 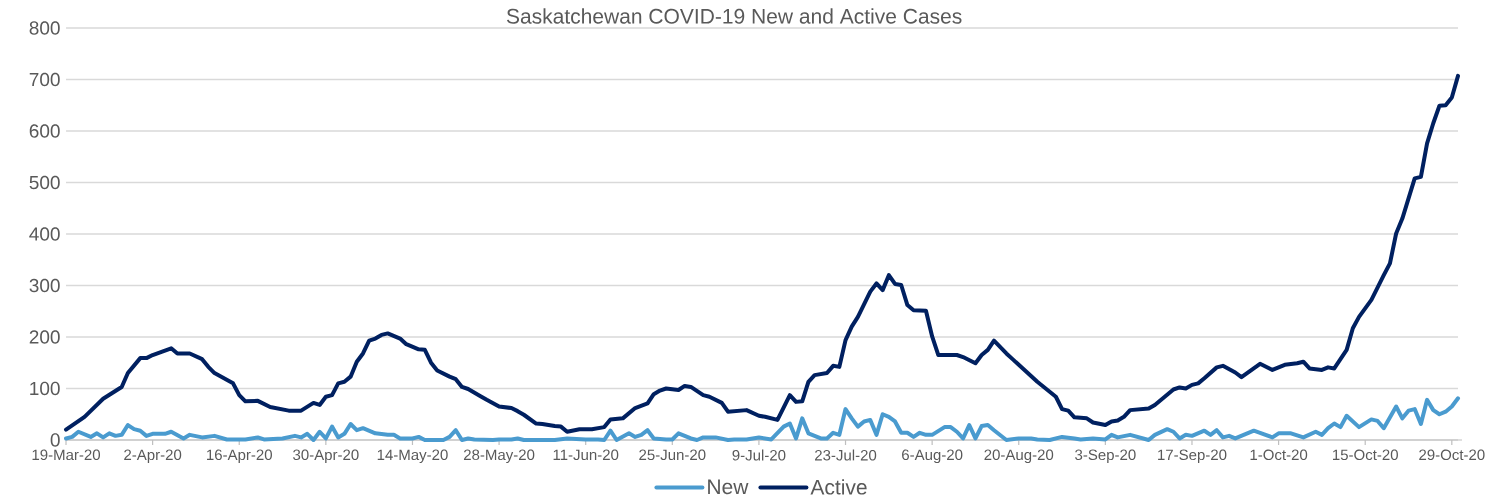 What do you see at coordinates (44, 234) in the screenshot?
I see `y-tick-label: 400` at bounding box center [44, 234].